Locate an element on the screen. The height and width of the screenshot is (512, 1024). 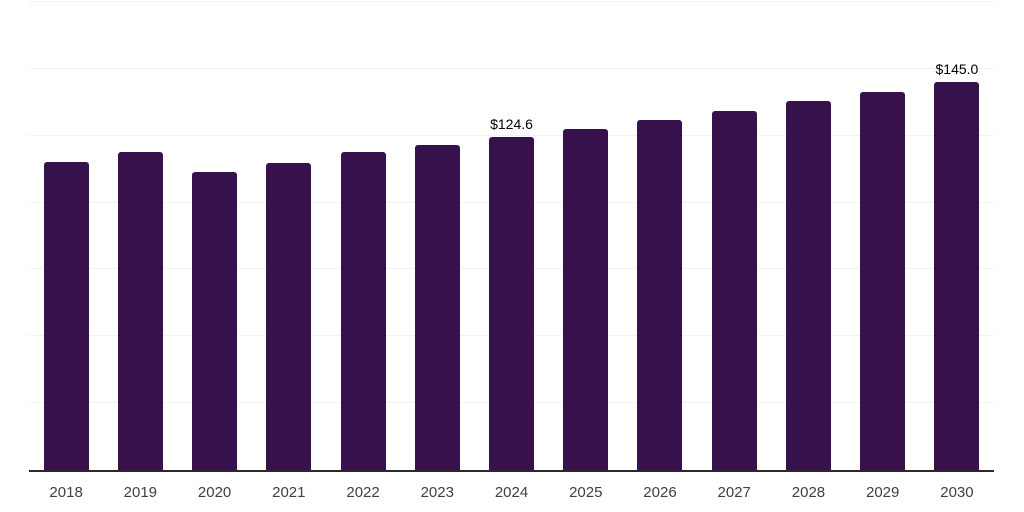
bar-2026 is located at coordinates (660, 294).